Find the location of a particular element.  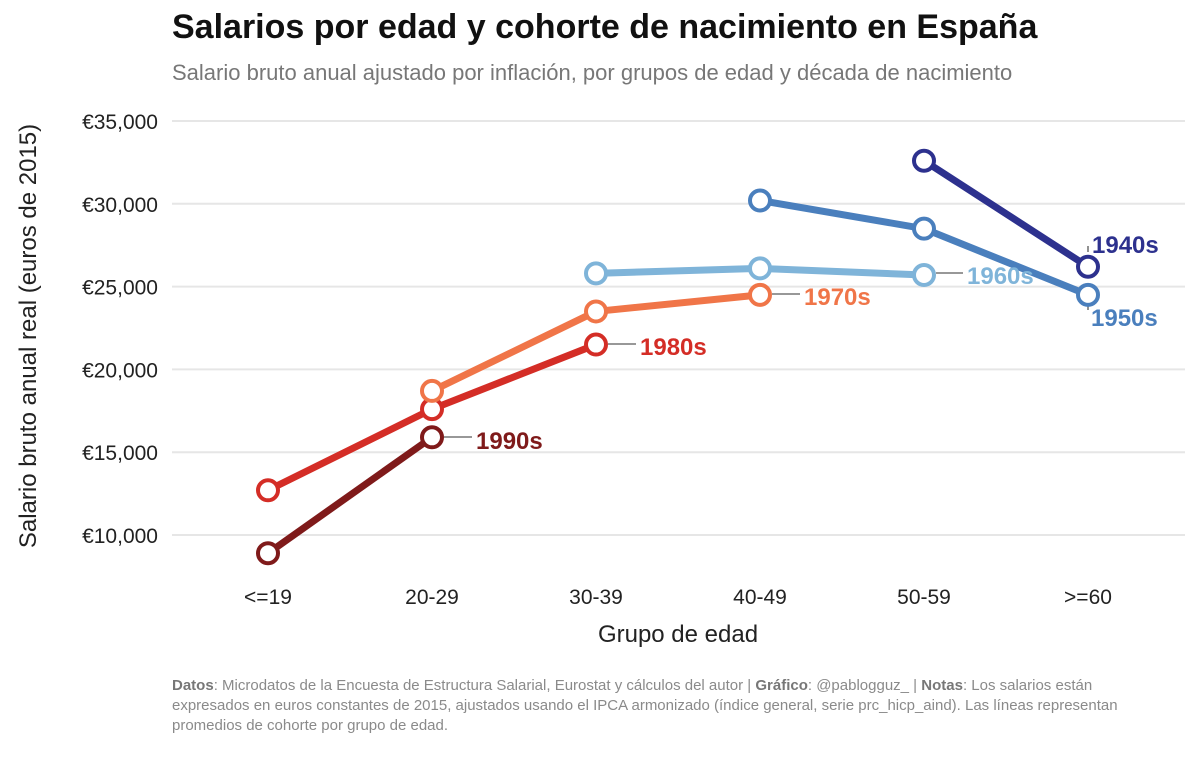

y-axis-title: Salario bruto anual real (euros de 2015) is located at coordinates (28, 336).